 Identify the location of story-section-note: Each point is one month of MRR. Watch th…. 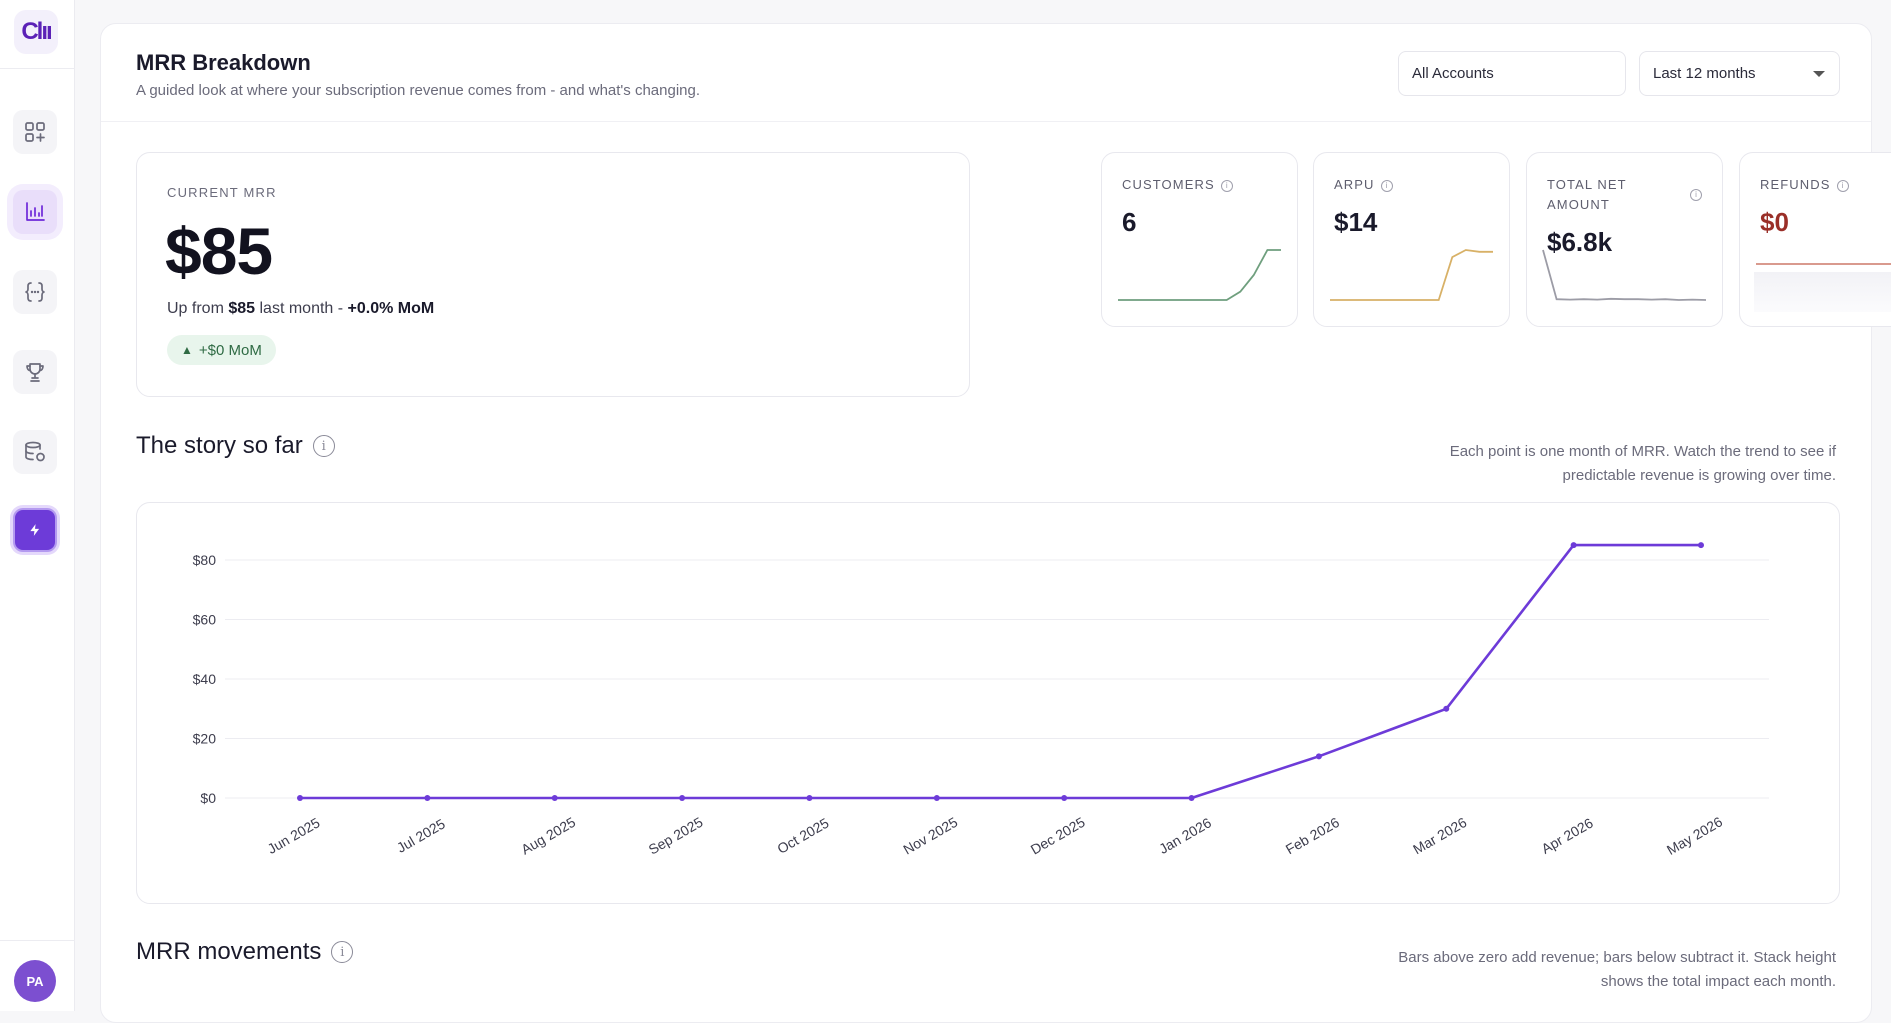
(1601, 464).